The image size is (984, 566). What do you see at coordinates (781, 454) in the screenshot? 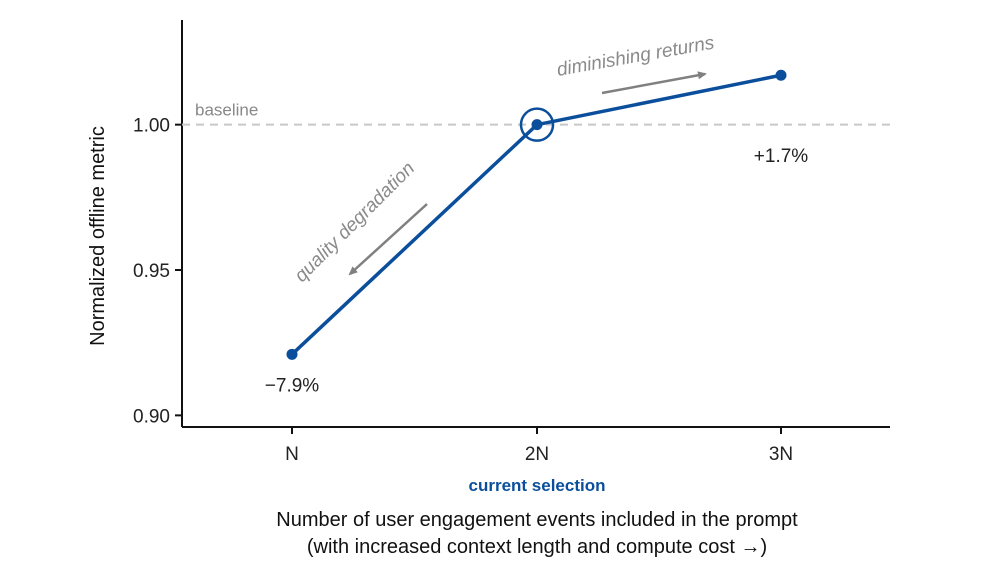
I see `x-tick-label: 3N` at bounding box center [781, 454].